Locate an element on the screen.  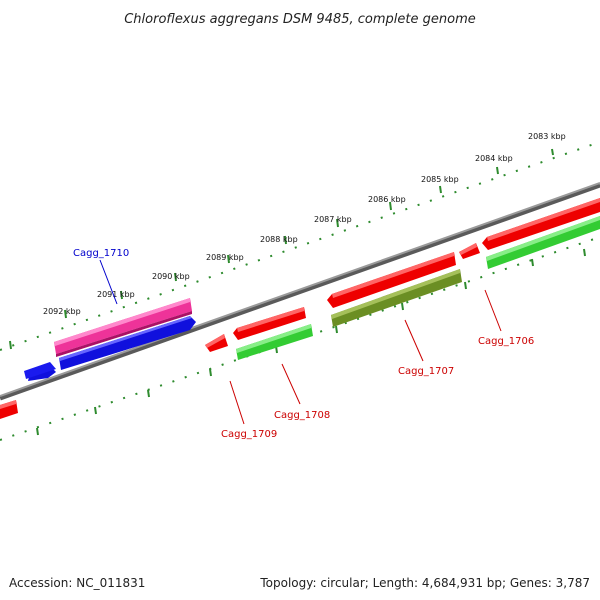
tick-2089 is located at coordinates (228, 259).